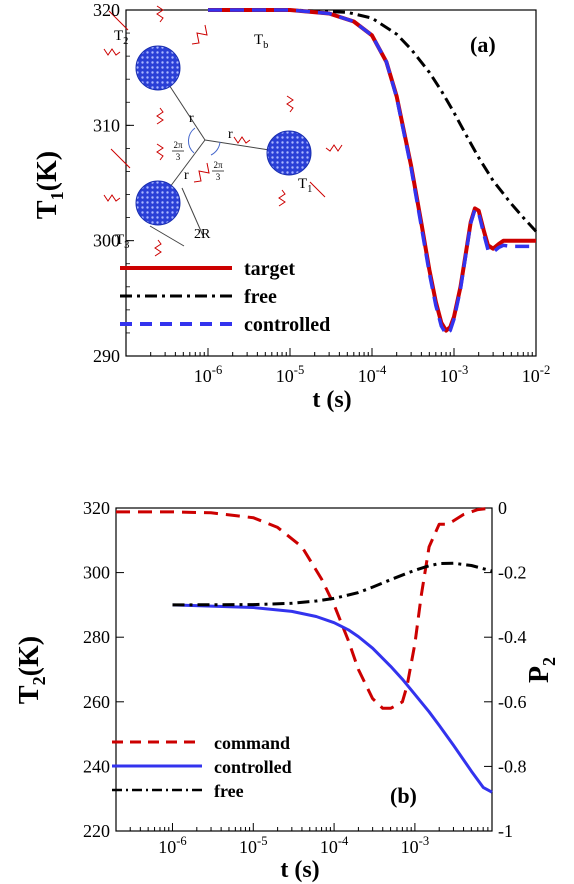 This screenshot has height=884, width=574. I want to click on chart-b-panel-label: (b), so click(403, 795).